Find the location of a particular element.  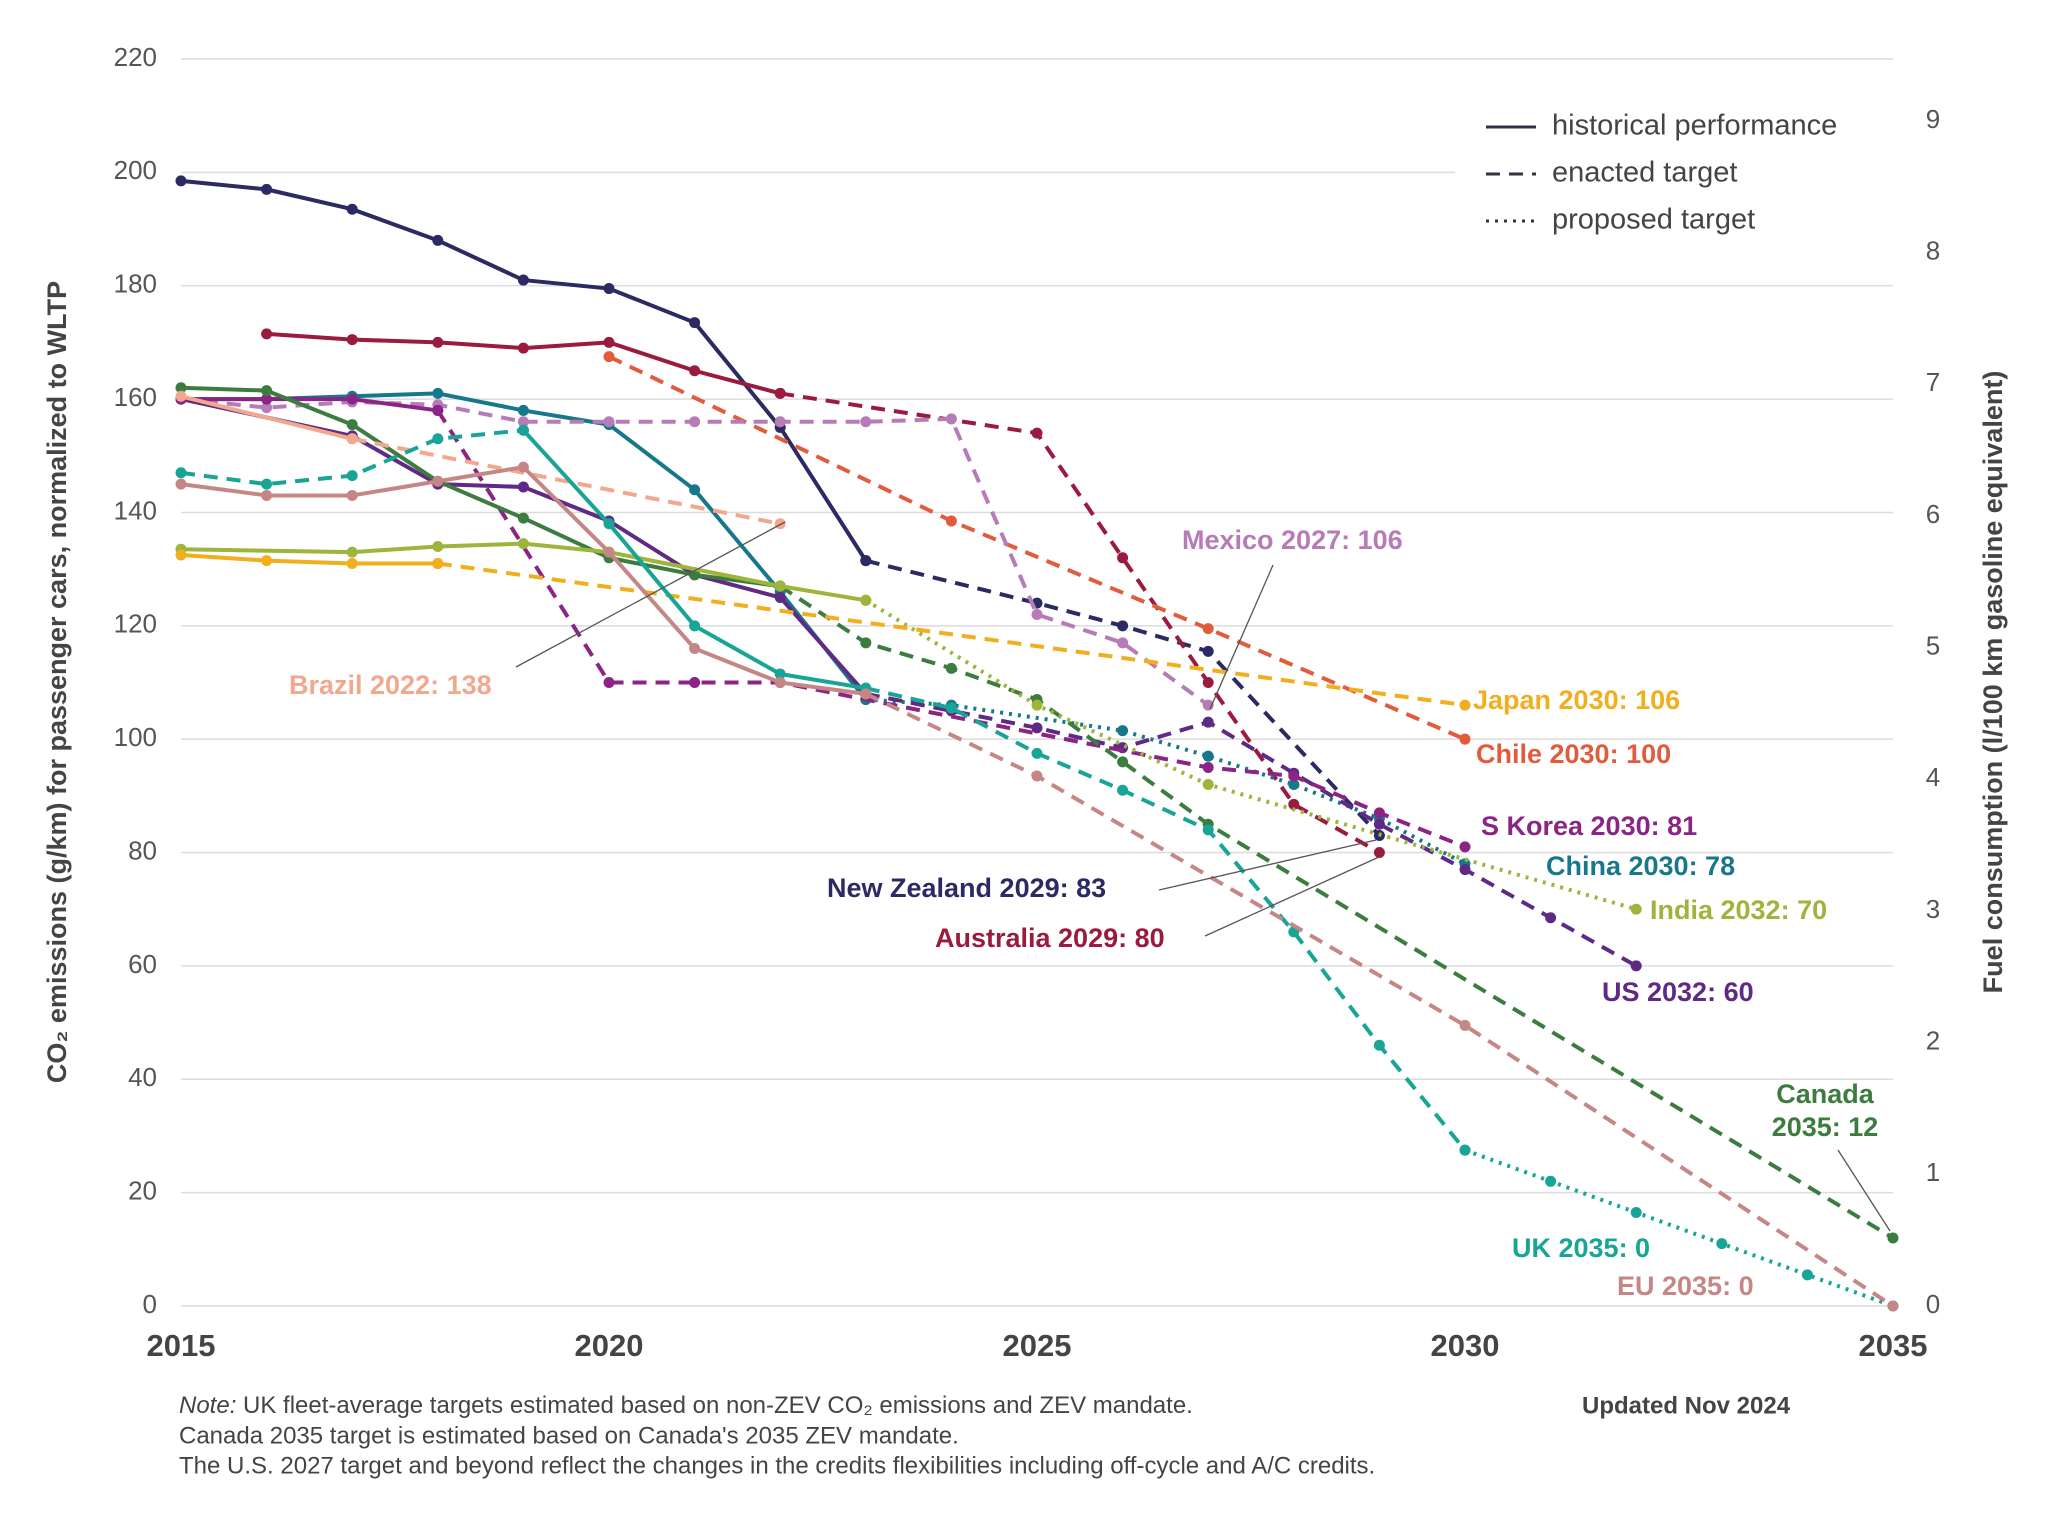

annotation: US 2032: 60 is located at coordinates (1678, 992).